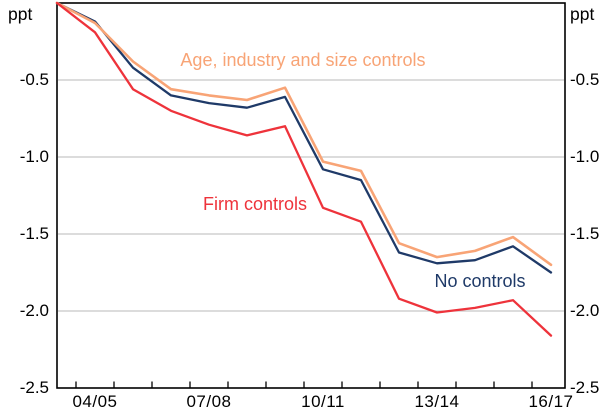  Describe the element at coordinates (34, 310) in the screenshot. I see `y-axis-tick-label-left: -2.0` at that location.